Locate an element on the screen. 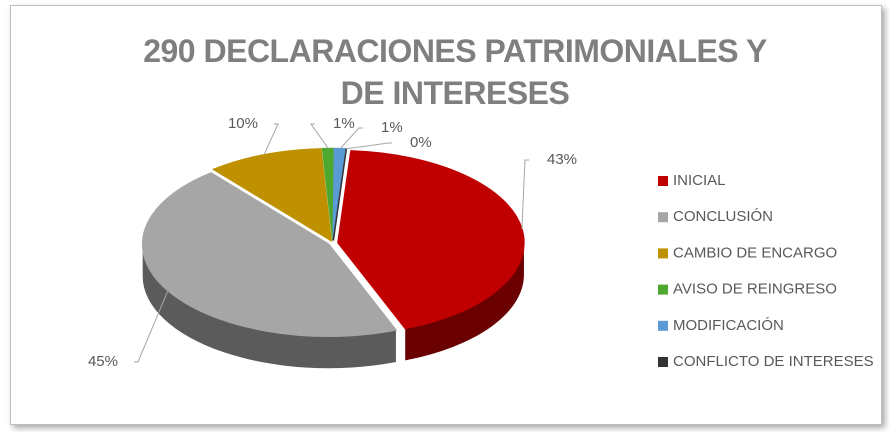 Image resolution: width=890 pixels, height=432 pixels. legend-label: CONCLUSIÓN is located at coordinates (723, 216).